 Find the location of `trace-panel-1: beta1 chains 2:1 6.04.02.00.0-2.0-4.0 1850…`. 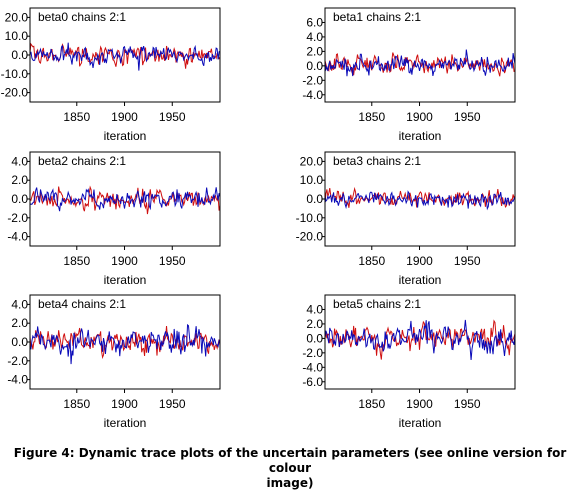

trace-panel-1: beta1 chains 2:1 6.04.02.00.0-2.0-4.0 1850… is located at coordinates (409, 75).